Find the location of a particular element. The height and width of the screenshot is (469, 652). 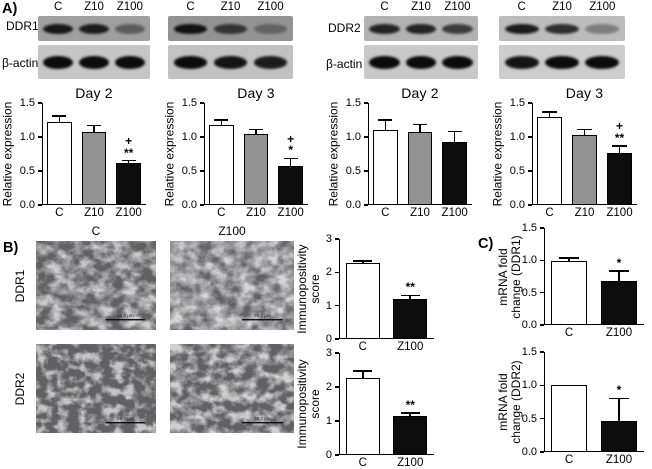

ddr2-band-z10 is located at coordinates (421, 28).